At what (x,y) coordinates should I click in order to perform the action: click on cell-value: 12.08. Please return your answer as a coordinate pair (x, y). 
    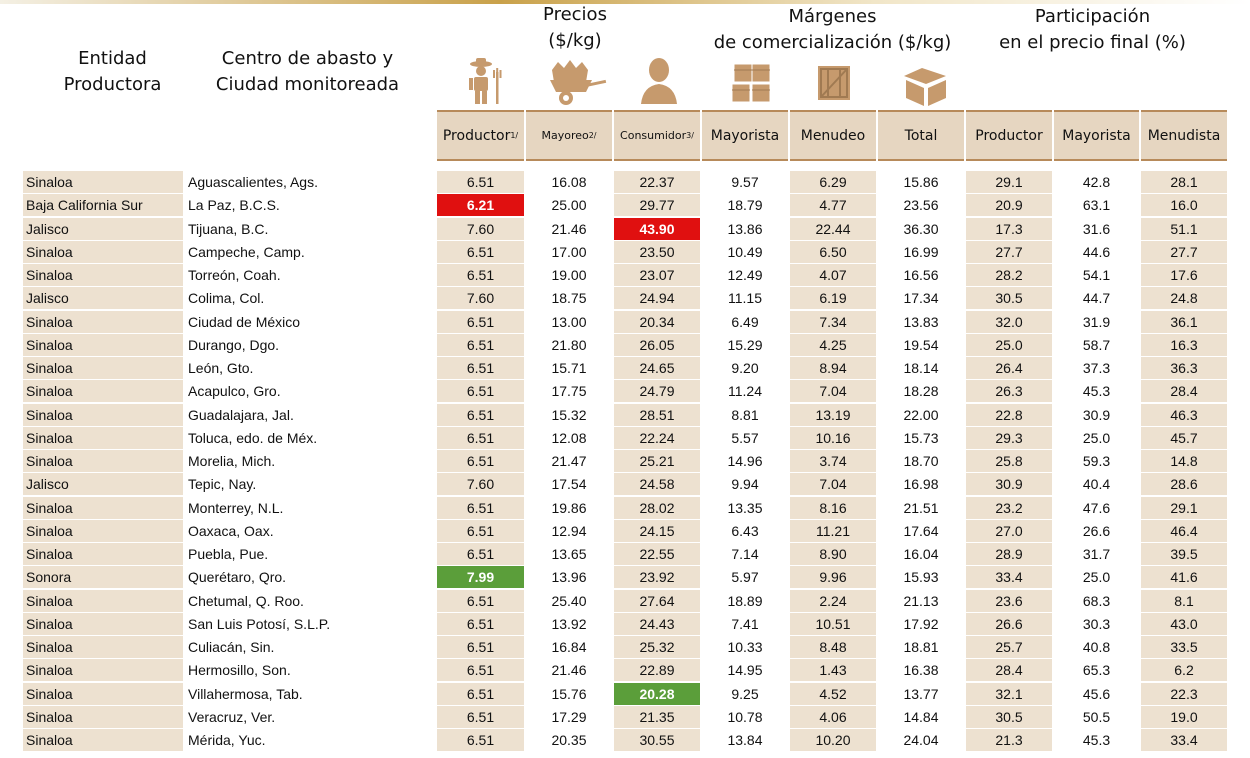
    Looking at the image, I should click on (569, 437).